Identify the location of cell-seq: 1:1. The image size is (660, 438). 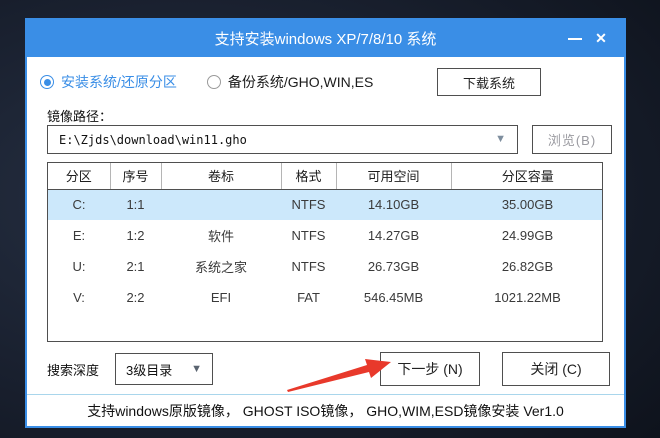
(135, 204).